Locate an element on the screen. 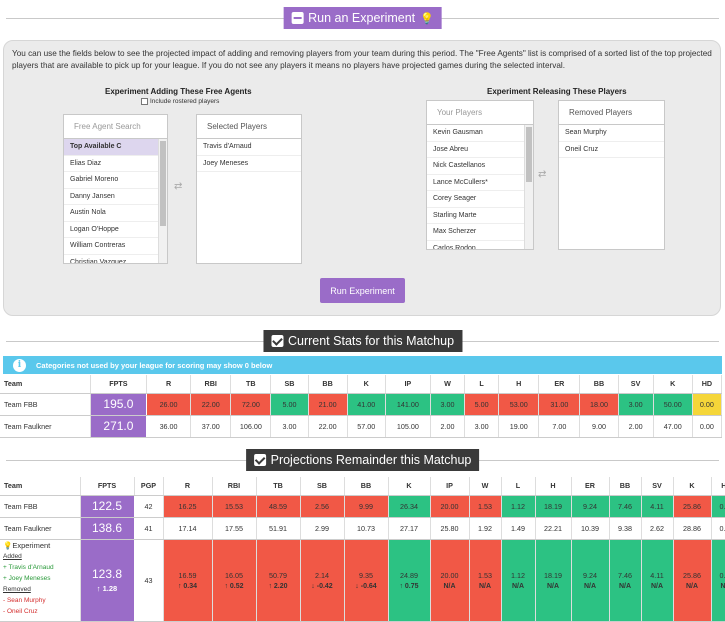 The width and height of the screenshot is (725, 622). current-stats-title: Current Stats for this Matchup is located at coordinates (371, 341).